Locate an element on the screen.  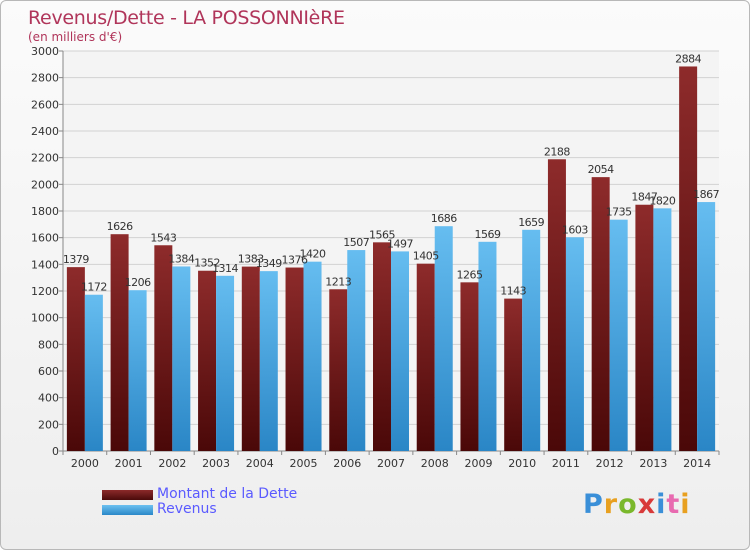
y-tick-label: 200 is located at coordinates (48, 424).